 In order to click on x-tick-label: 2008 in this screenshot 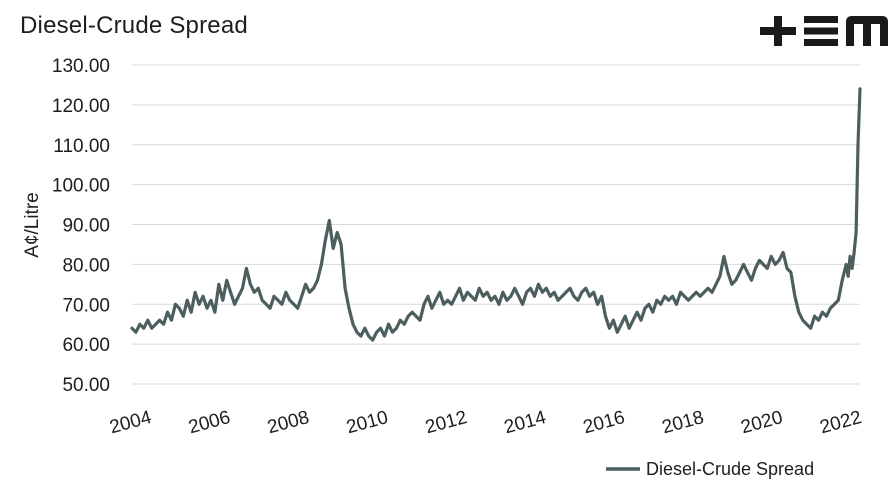, I will do `click(288, 422)`.